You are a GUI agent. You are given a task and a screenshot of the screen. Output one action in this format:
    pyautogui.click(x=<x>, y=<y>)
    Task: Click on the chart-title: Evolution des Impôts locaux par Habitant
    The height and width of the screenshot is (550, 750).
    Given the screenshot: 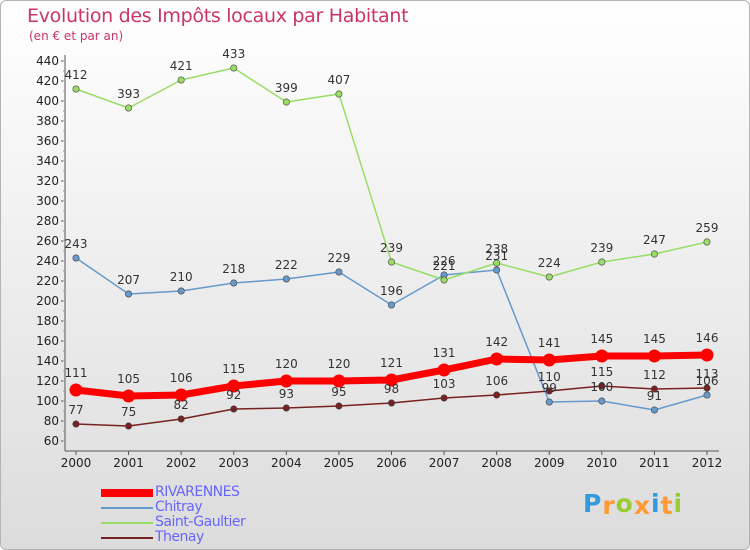 What is the action you would take?
    pyautogui.click(x=218, y=16)
    